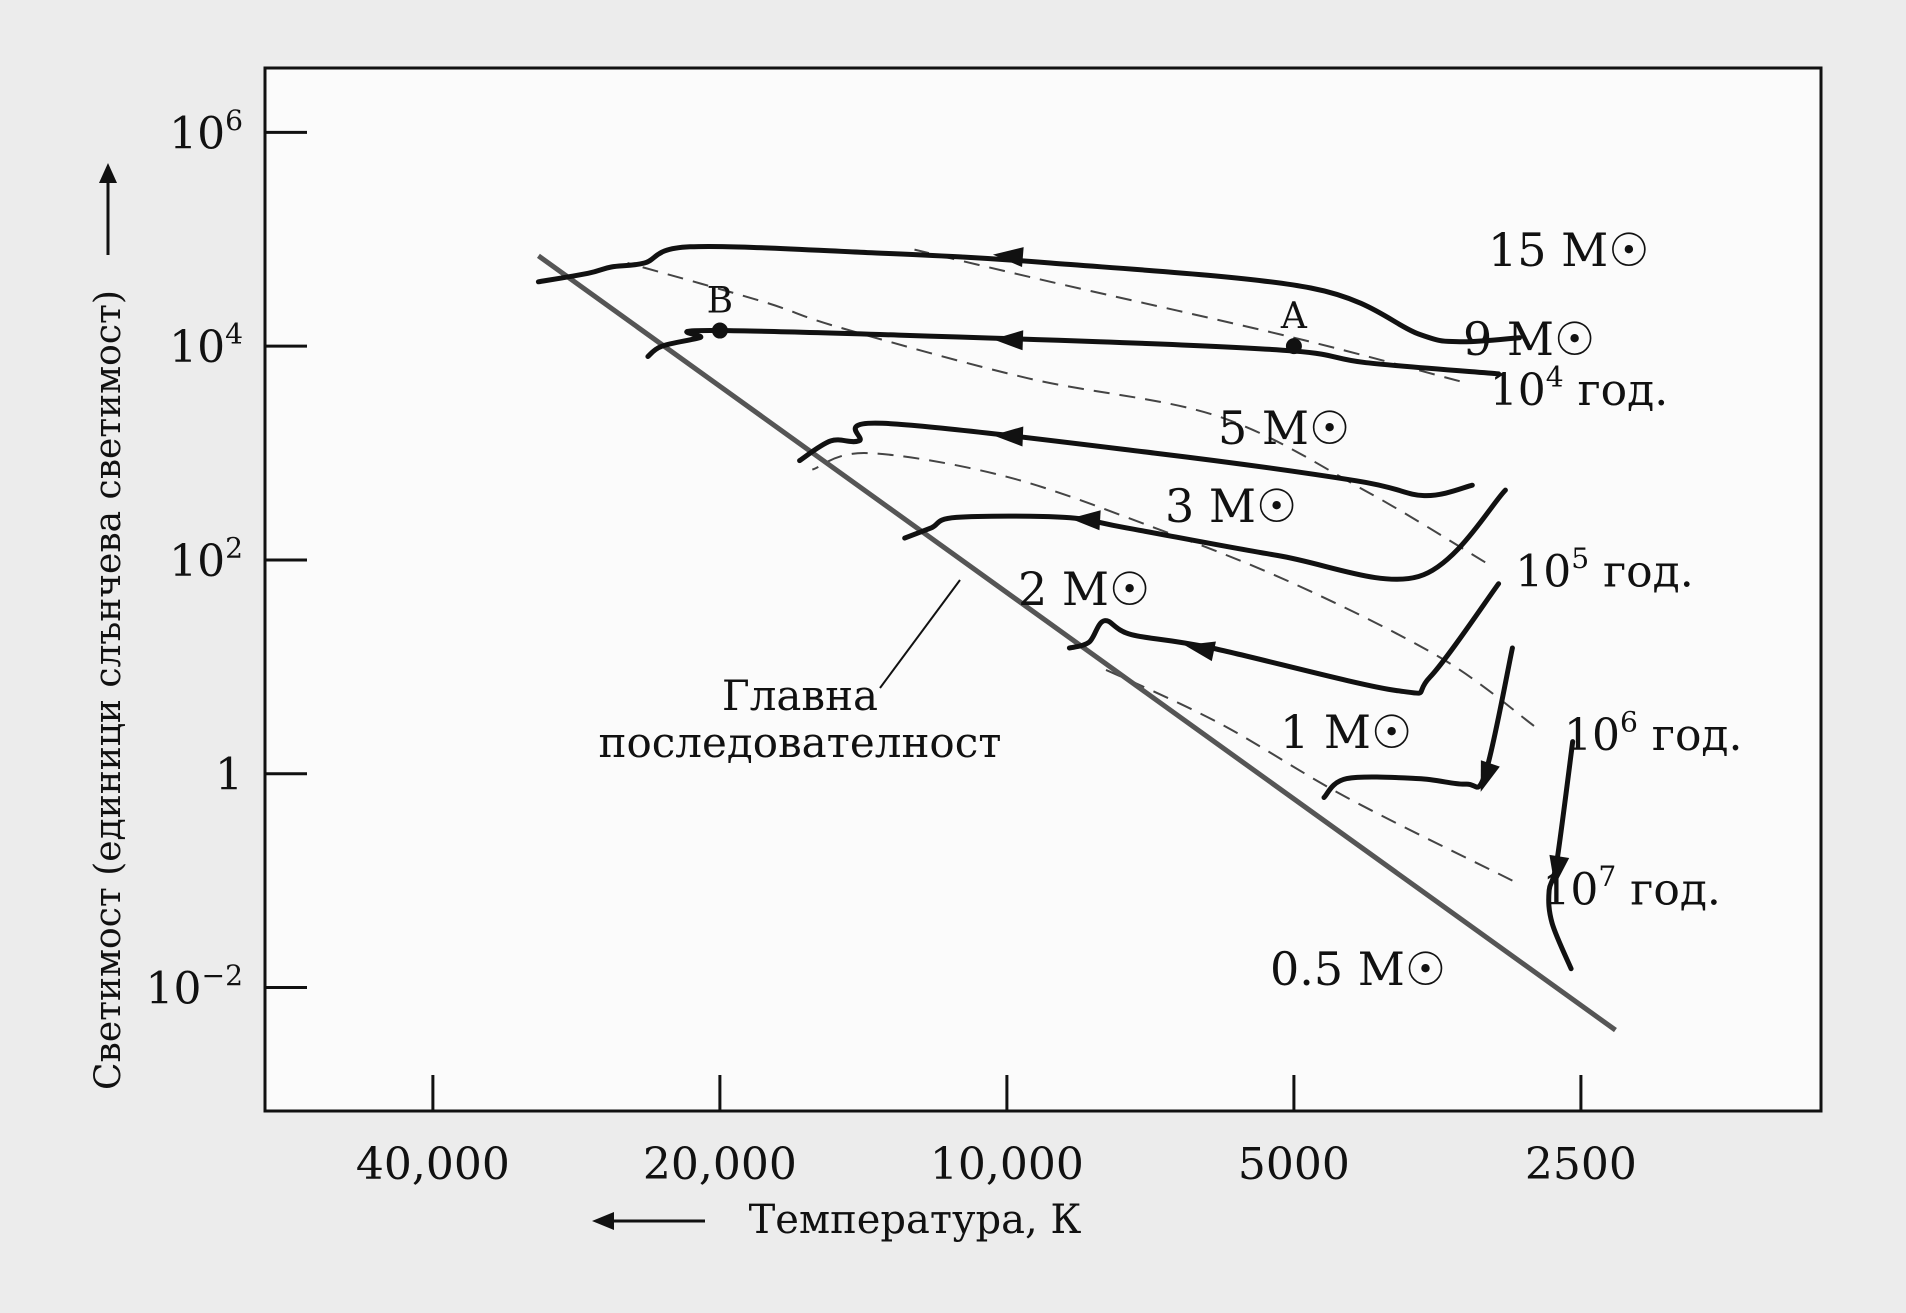  I want to click on isochrone-label-1: 104 год., so click(1579, 388).